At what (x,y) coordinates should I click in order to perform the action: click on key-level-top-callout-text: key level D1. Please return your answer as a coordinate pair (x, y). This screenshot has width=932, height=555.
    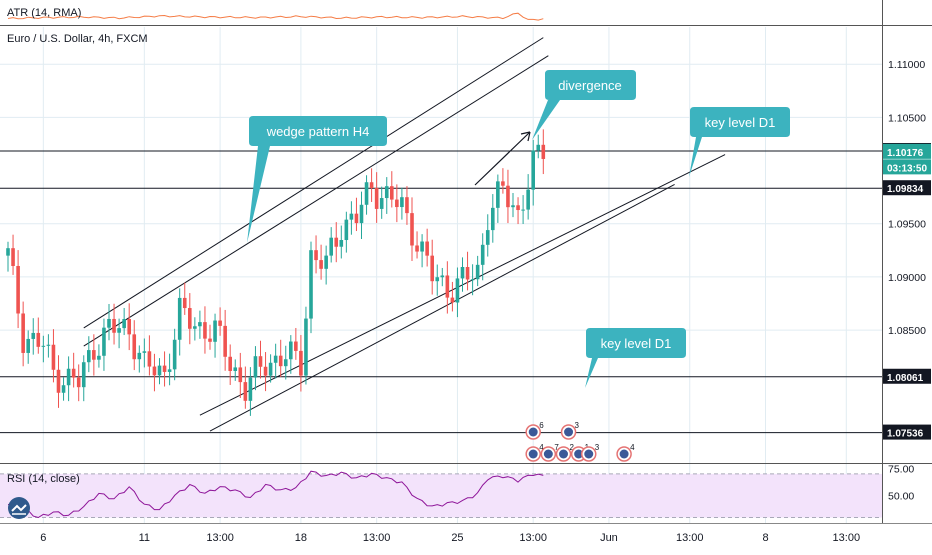
    Looking at the image, I should click on (740, 122).